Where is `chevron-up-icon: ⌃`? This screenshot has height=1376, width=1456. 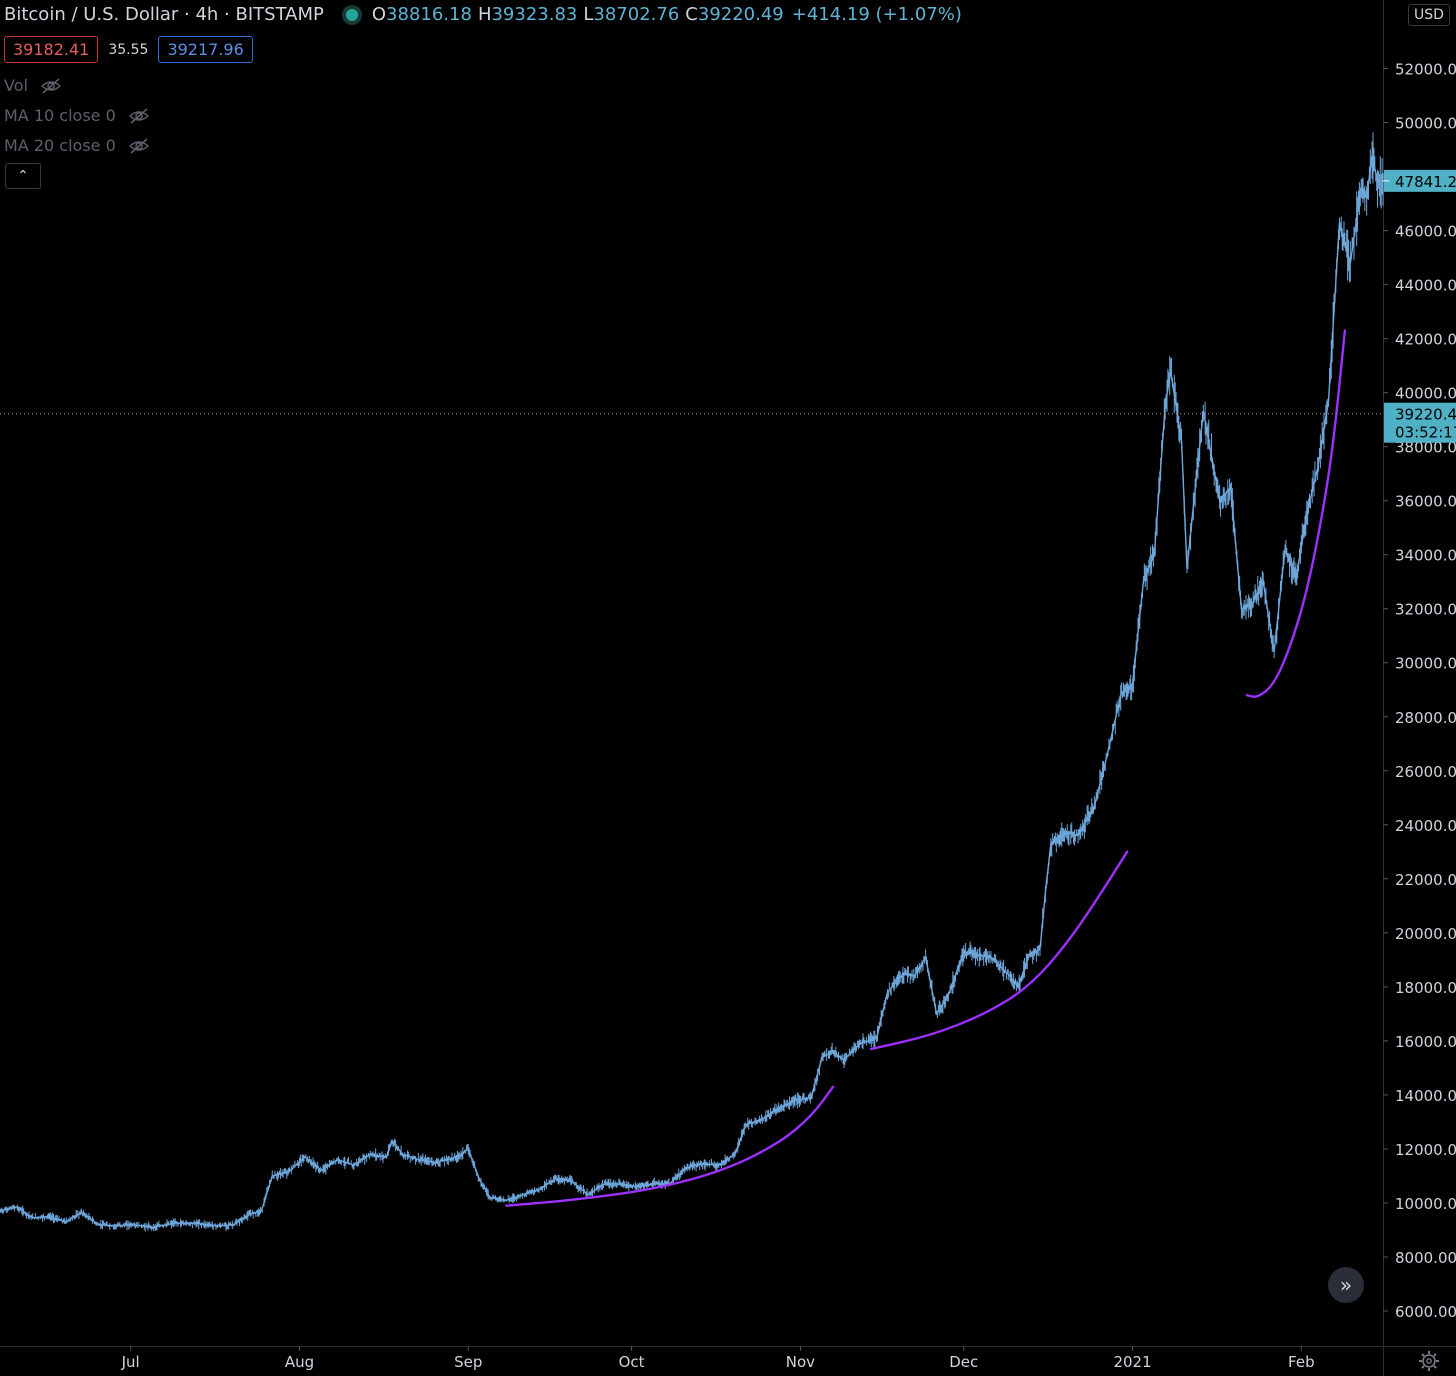 chevron-up-icon: ⌃ is located at coordinates (23, 176).